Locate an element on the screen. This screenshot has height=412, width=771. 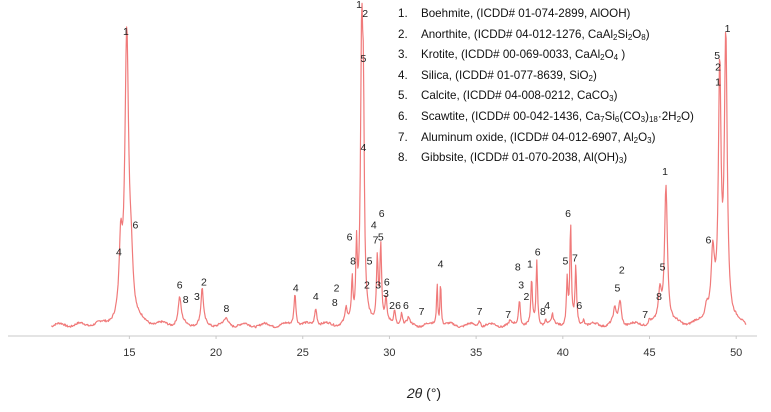
x-axis-title: 2θ (°) is located at coordinates (423, 393).